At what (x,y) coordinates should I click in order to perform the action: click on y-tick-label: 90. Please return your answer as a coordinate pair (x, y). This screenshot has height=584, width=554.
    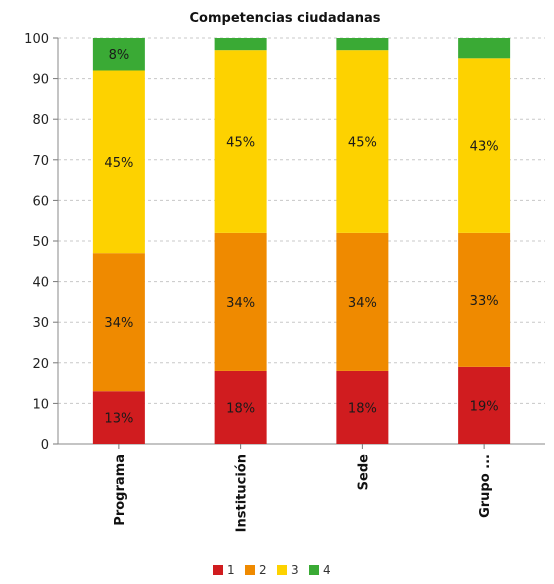
    Looking at the image, I should click on (40, 80).